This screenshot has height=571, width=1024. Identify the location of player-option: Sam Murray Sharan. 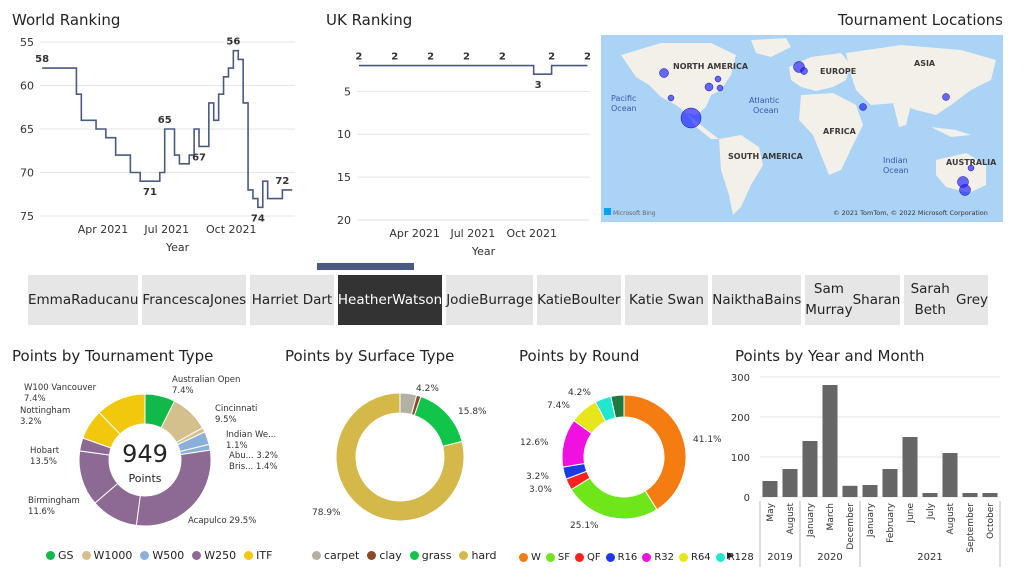
(853, 300).